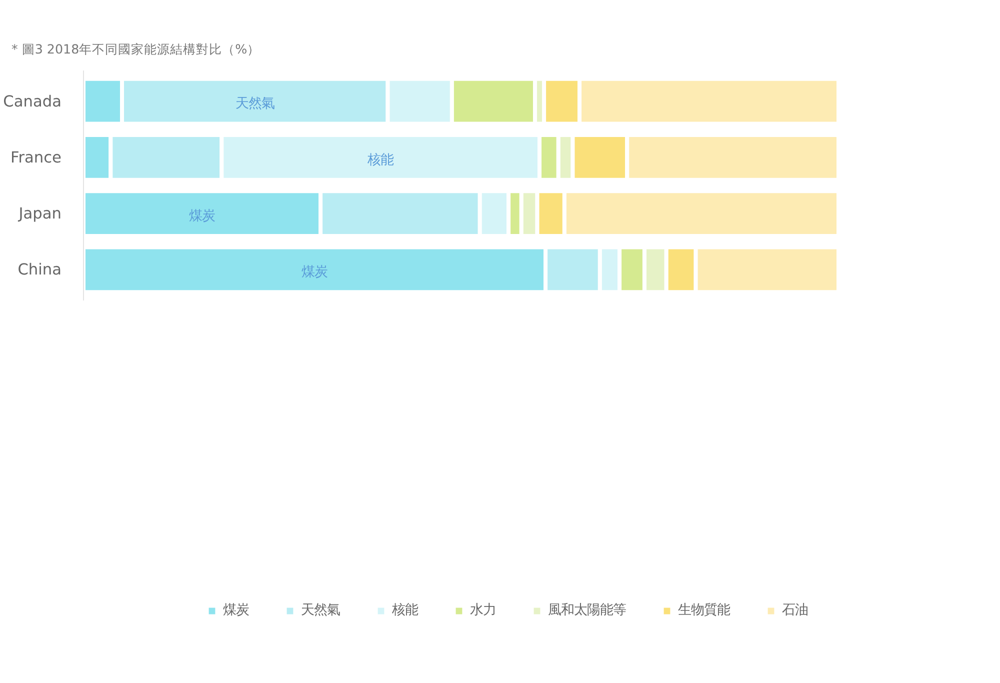 The height and width of the screenshot is (683, 1000). What do you see at coordinates (320, 610) in the screenshot?
I see `legend-label: 天然氣` at bounding box center [320, 610].